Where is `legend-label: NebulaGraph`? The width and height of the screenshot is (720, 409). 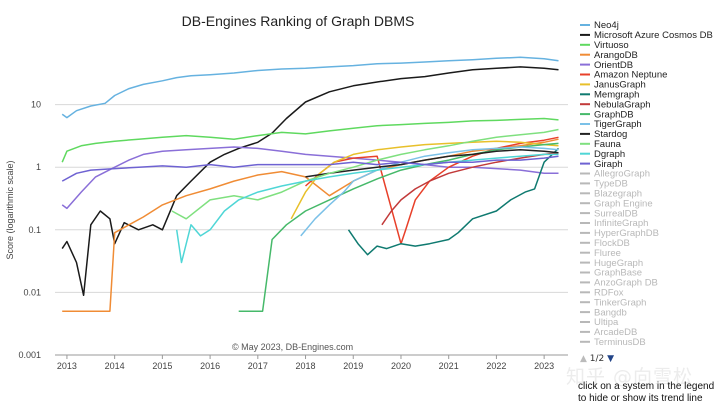
legend-label: NebulaGraph is located at coordinates (622, 104).